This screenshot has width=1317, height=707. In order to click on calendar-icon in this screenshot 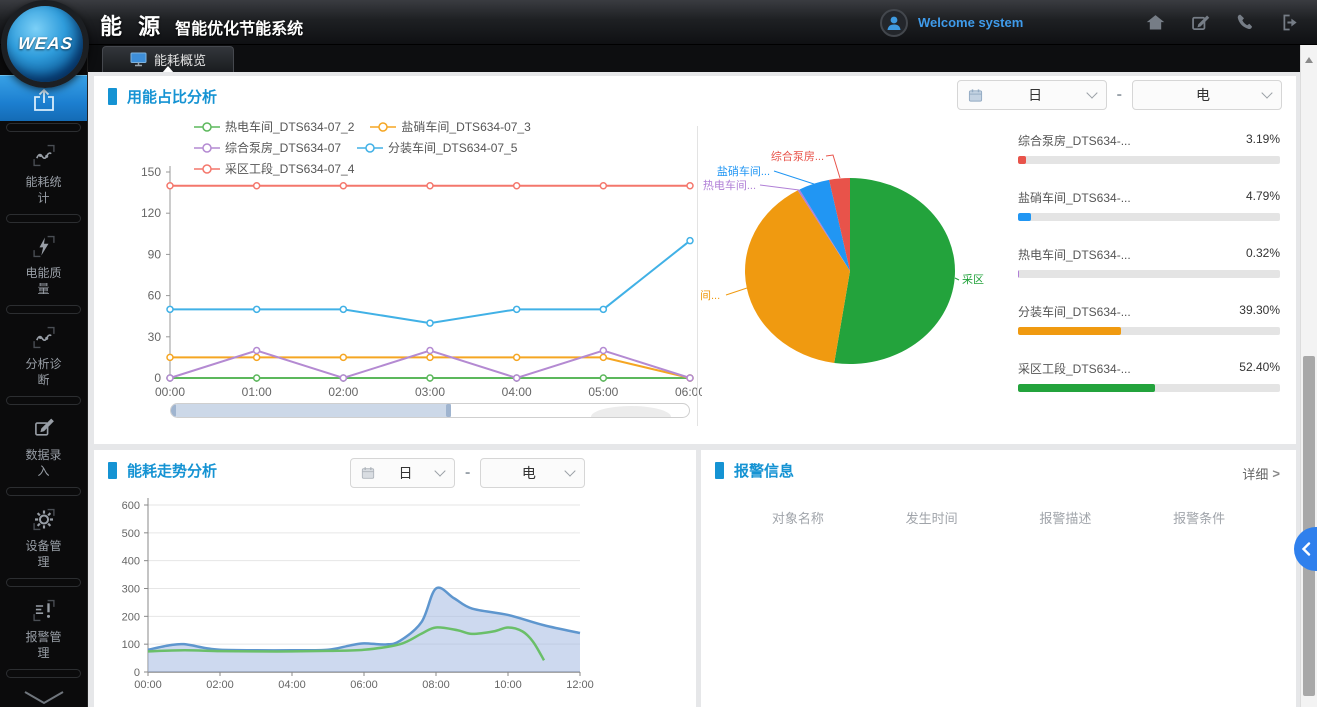, I will do `click(368, 473)`.